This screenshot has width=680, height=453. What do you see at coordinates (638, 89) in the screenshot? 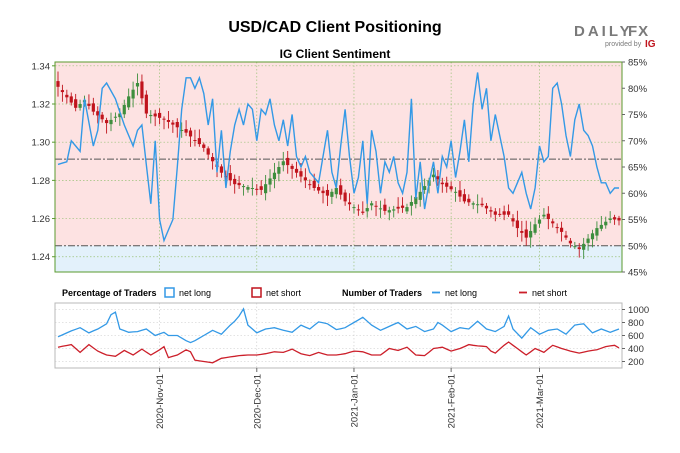
I see `percent-tick-label: 80%` at bounding box center [638, 89].